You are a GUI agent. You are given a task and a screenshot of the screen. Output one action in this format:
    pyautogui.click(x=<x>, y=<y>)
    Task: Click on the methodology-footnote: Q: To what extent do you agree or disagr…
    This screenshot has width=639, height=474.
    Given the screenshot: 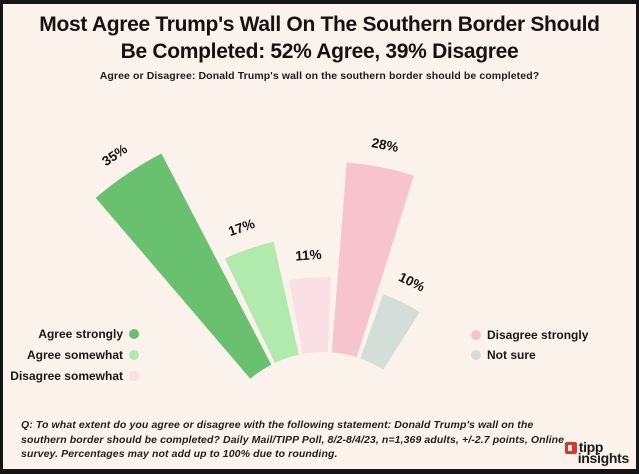 What is the action you would take?
    pyautogui.click(x=293, y=439)
    